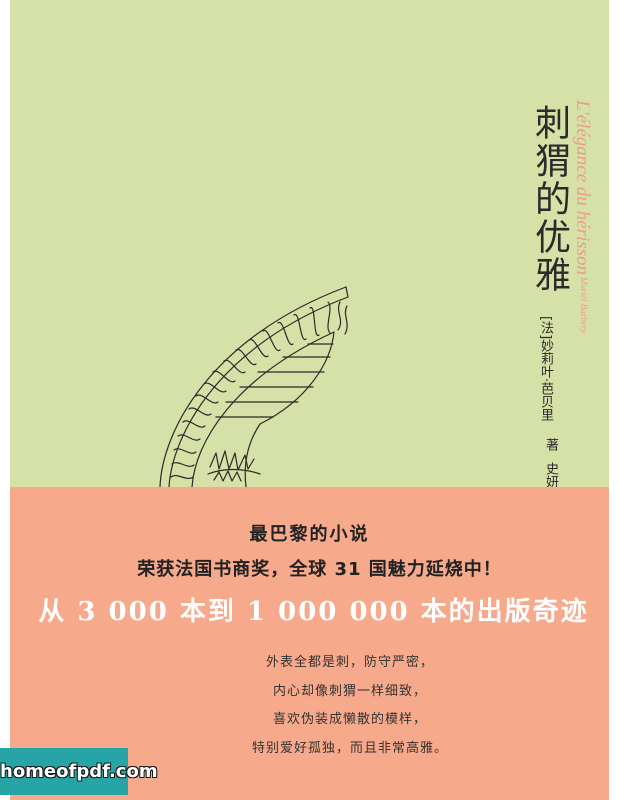 This screenshot has height=800, width=619. What do you see at coordinates (582, 188) in the screenshot?
I see `original-title: L'élégance du hérisson` at bounding box center [582, 188].